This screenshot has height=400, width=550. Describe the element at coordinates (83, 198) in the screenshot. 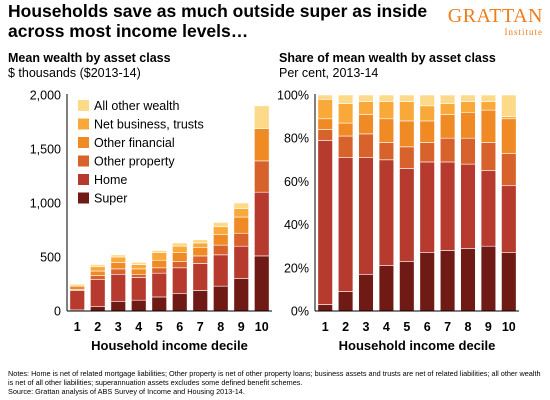

I see `legend-swatch-super` at that location.